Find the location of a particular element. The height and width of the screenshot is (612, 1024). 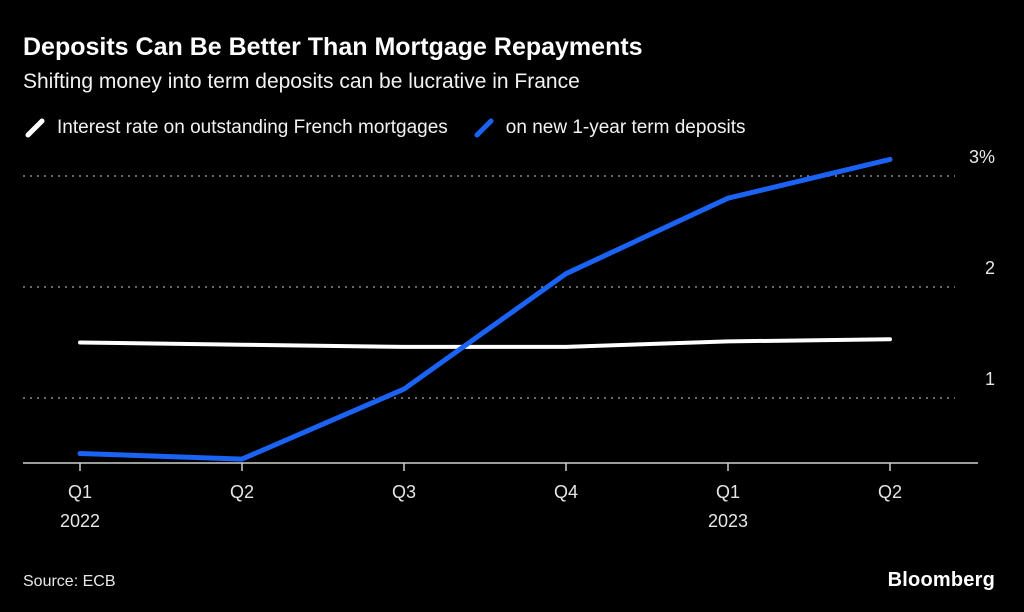

source-note: Source: ECB is located at coordinates (69, 581).